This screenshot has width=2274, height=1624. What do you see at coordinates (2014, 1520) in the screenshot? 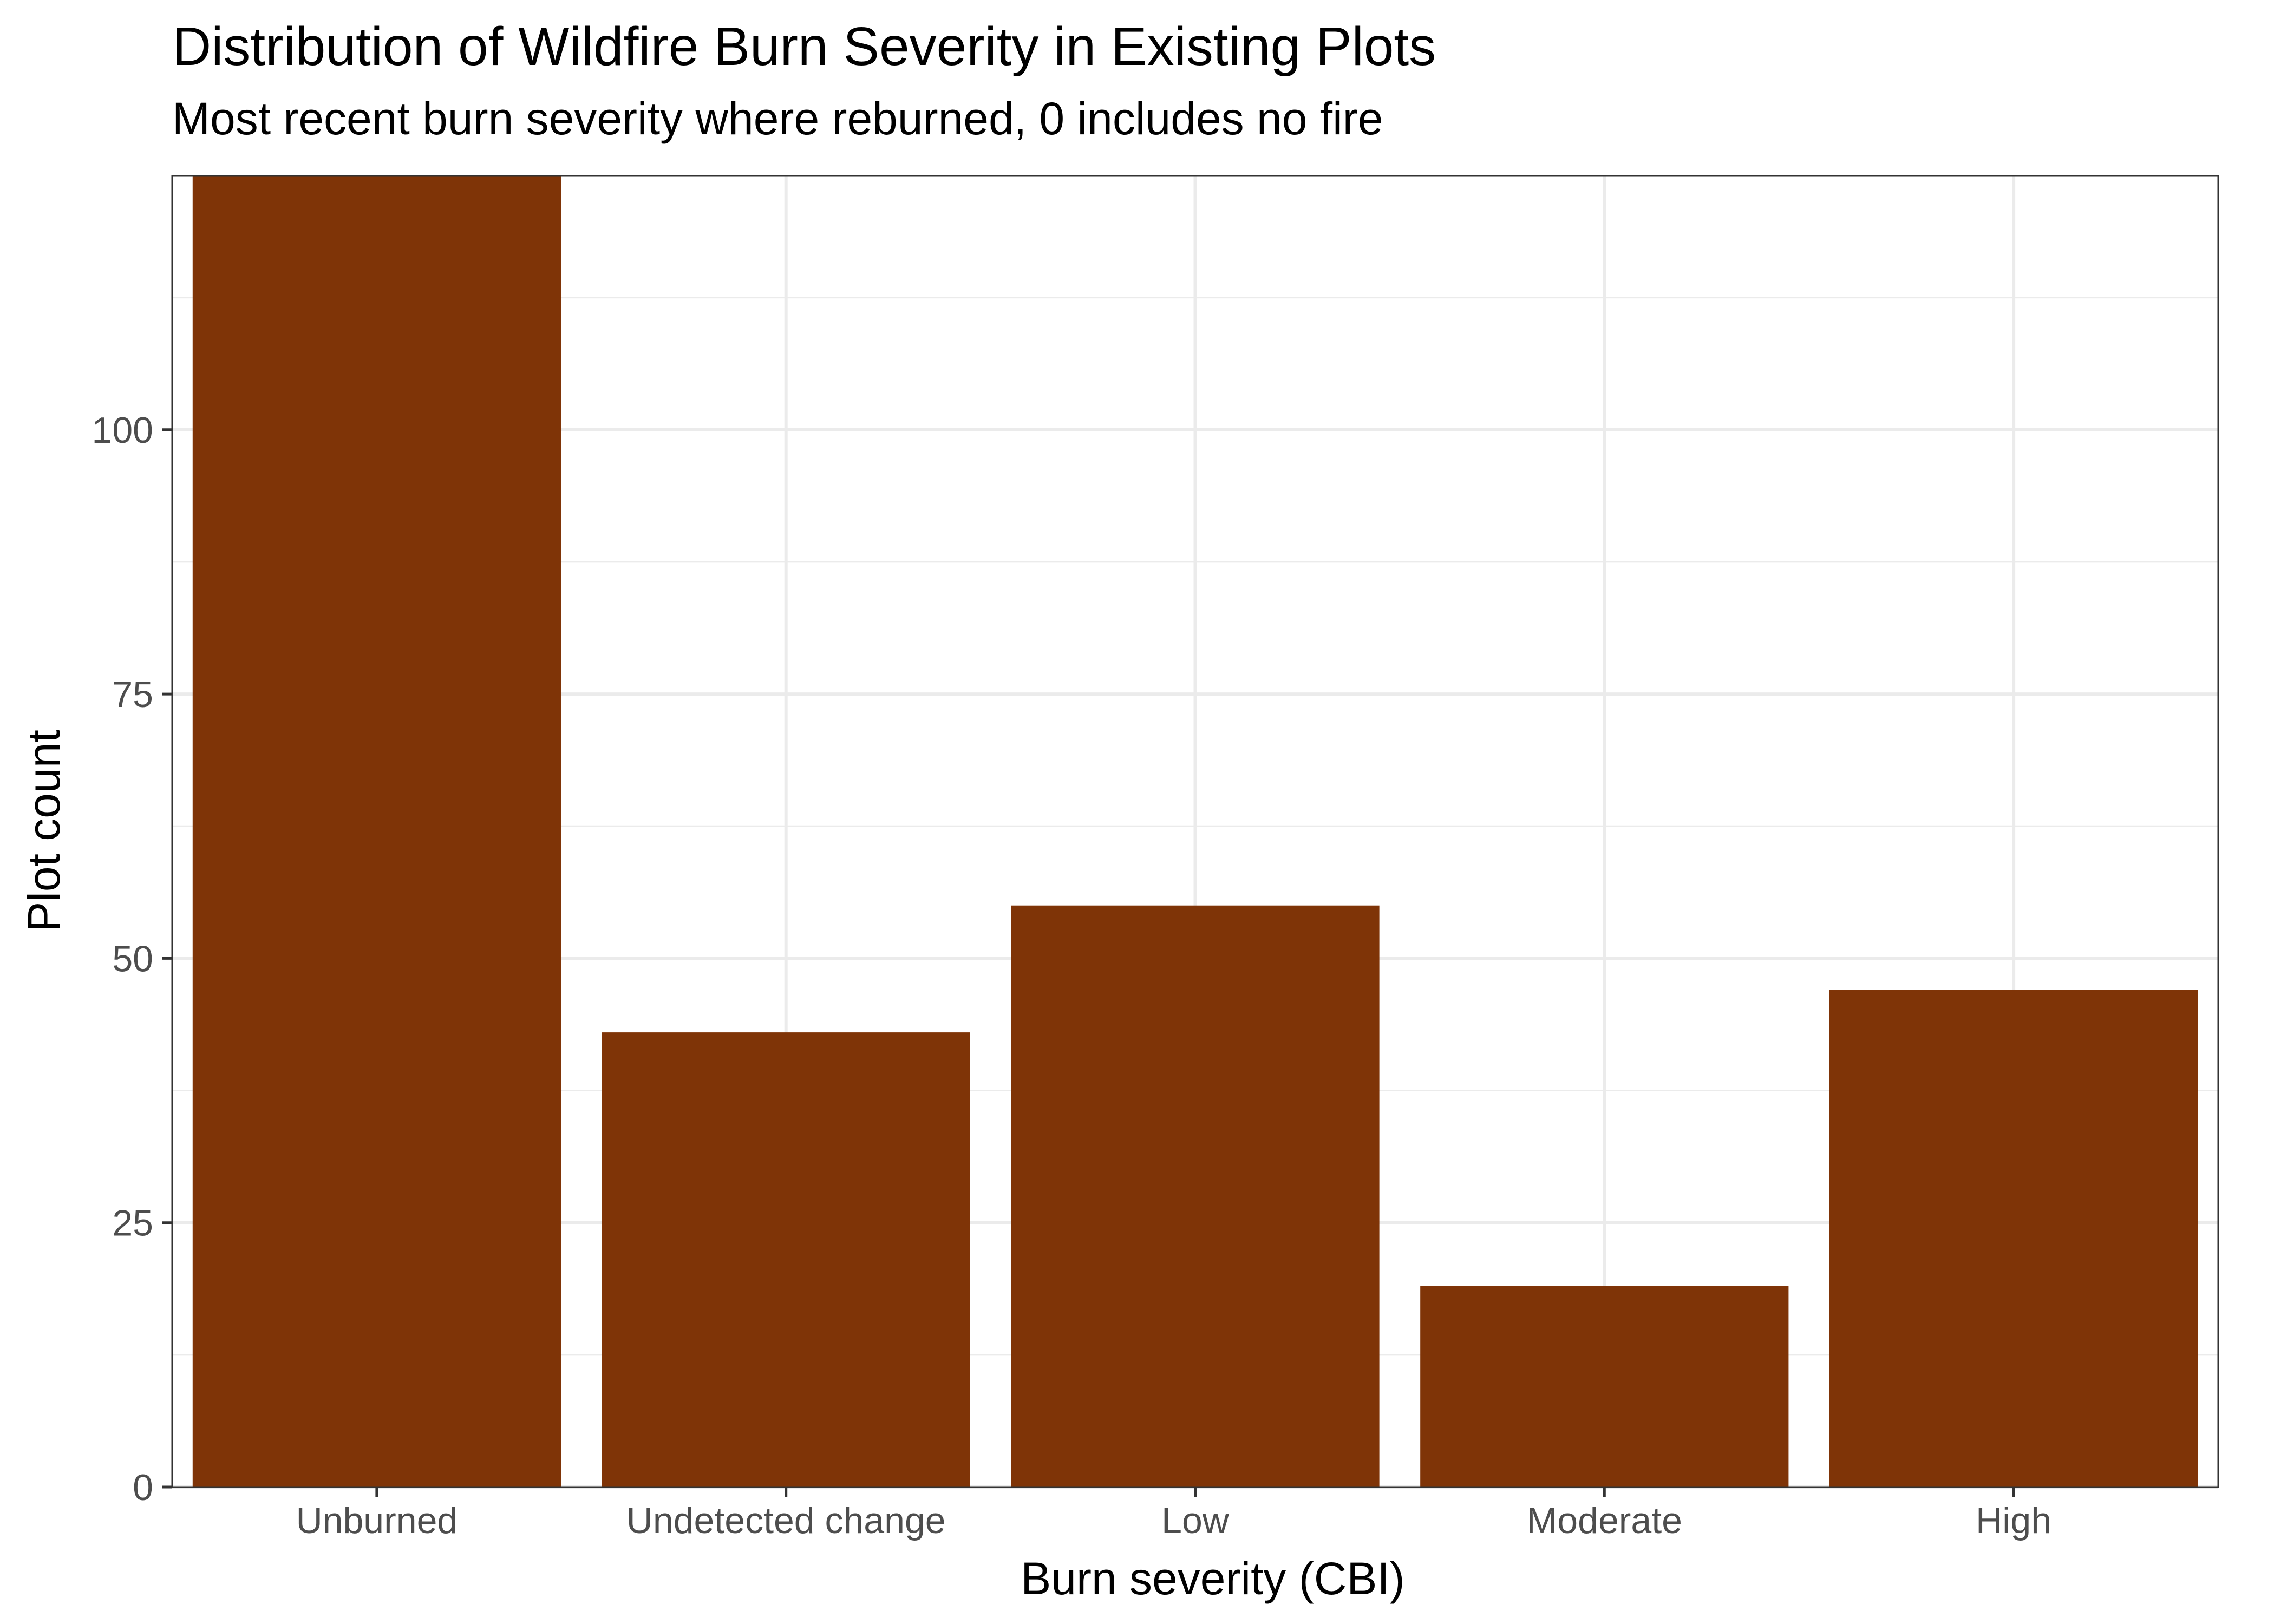
I see `x-tick-label: High` at bounding box center [2014, 1520].